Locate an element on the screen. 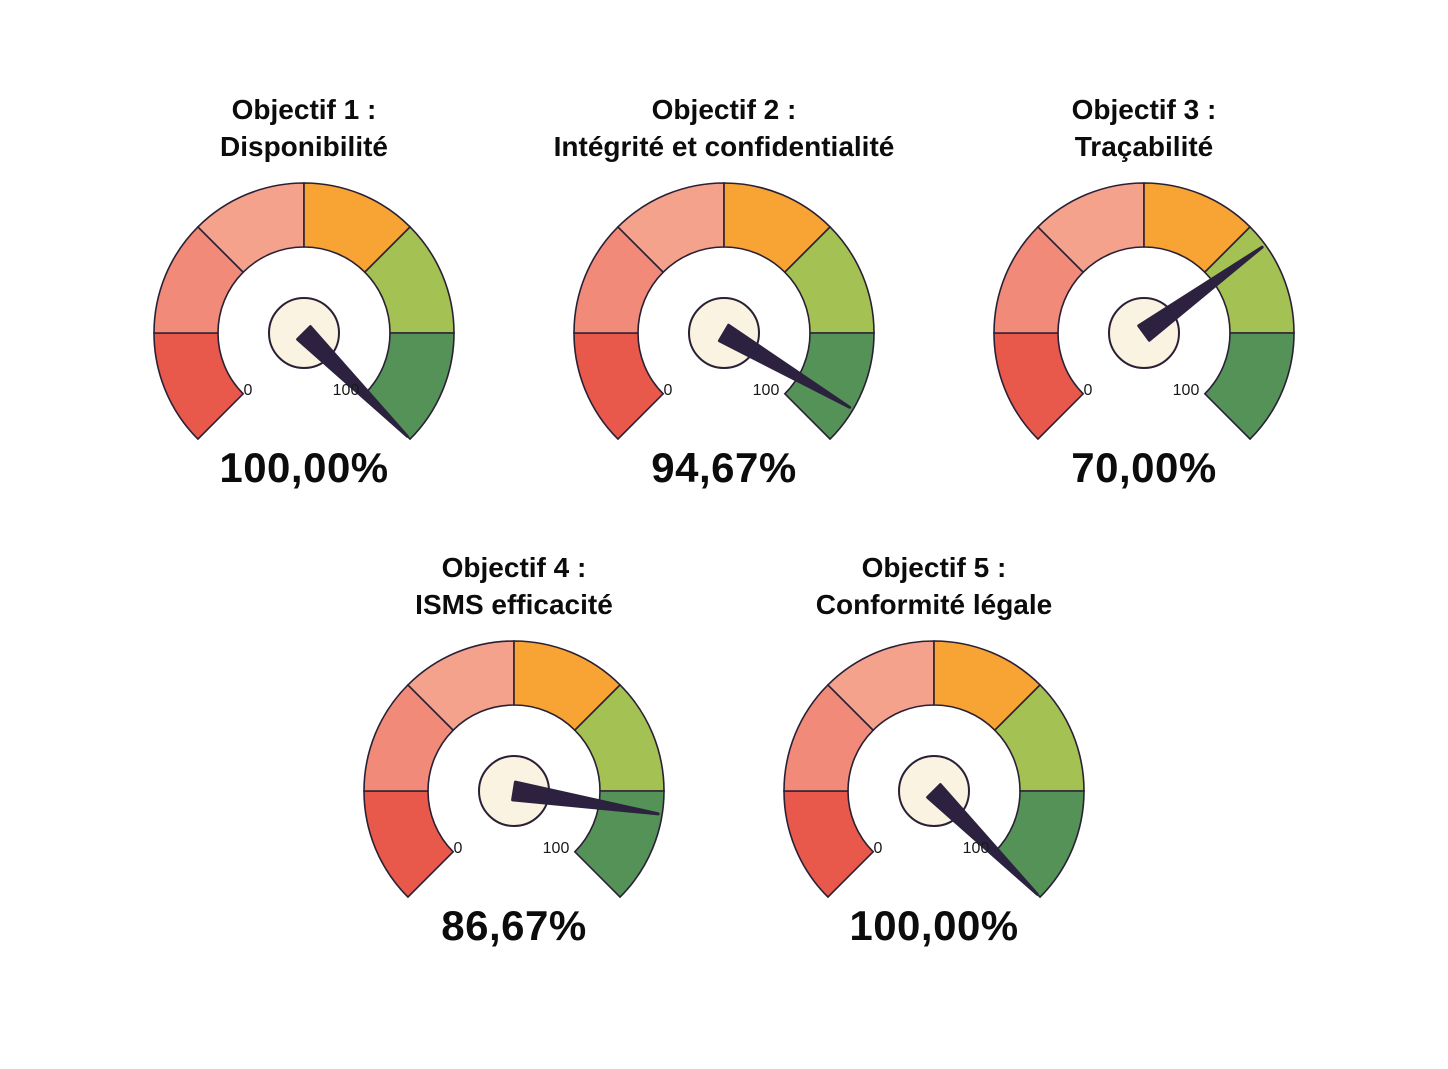 The image size is (1448, 1069). gauge-objectif-4: Objectif 4 : ISMS efficacité 0 100 86,67% is located at coordinates (514, 750).